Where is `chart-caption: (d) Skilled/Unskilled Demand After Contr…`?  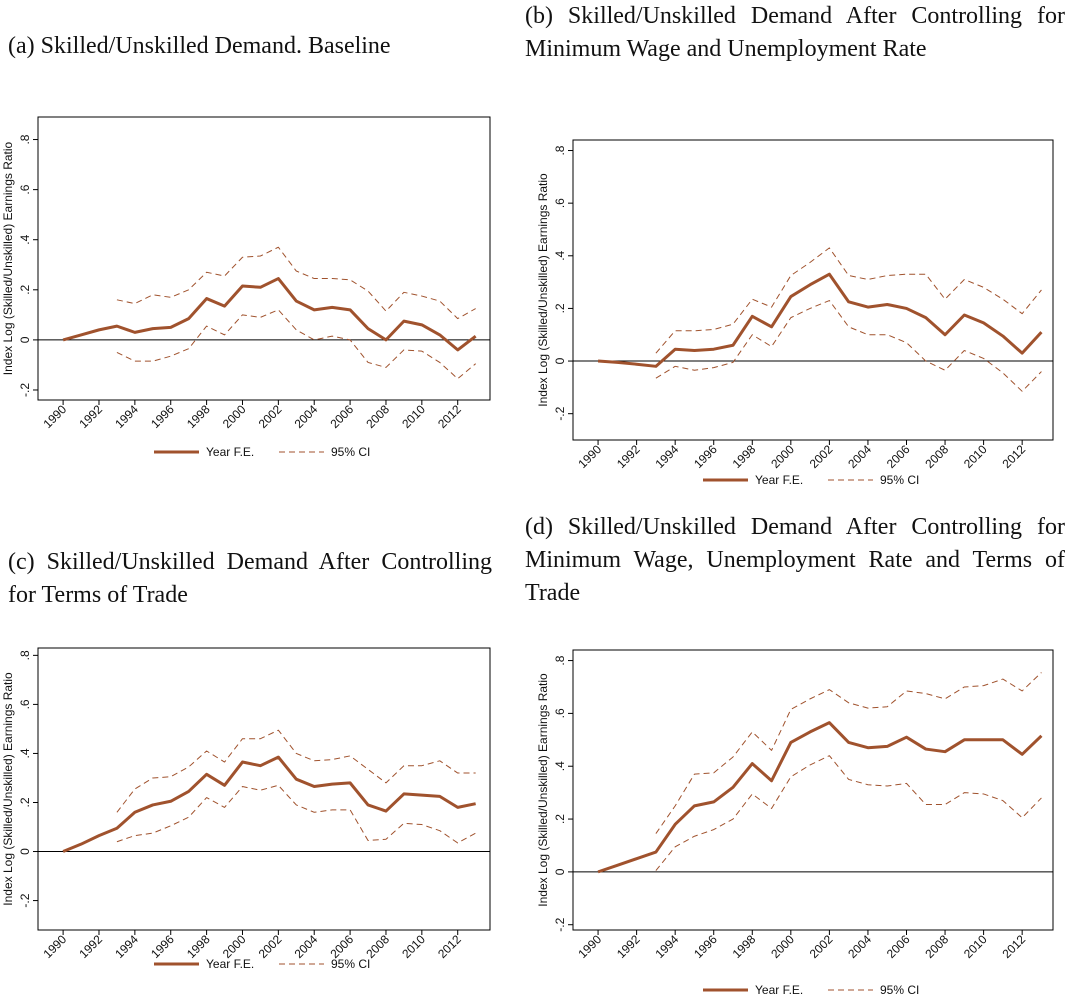 chart-caption: (d) Skilled/Unskilled Demand After Contr… is located at coordinates (795, 560).